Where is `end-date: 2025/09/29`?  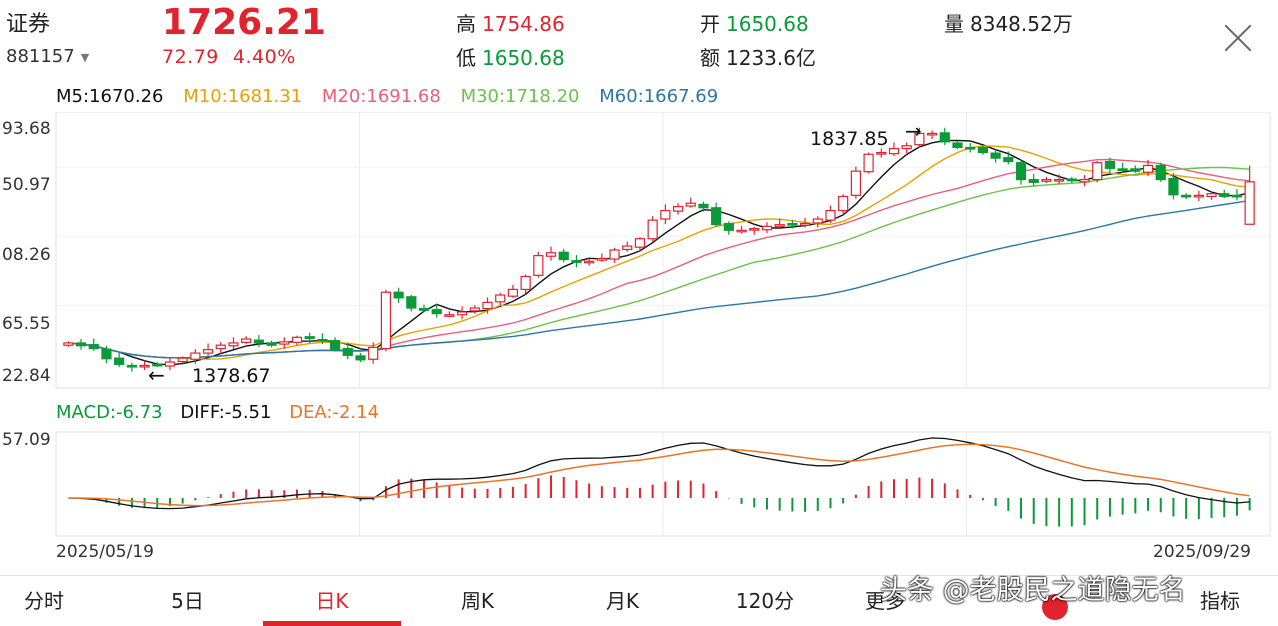
end-date: 2025/09/29 is located at coordinates (1202, 552).